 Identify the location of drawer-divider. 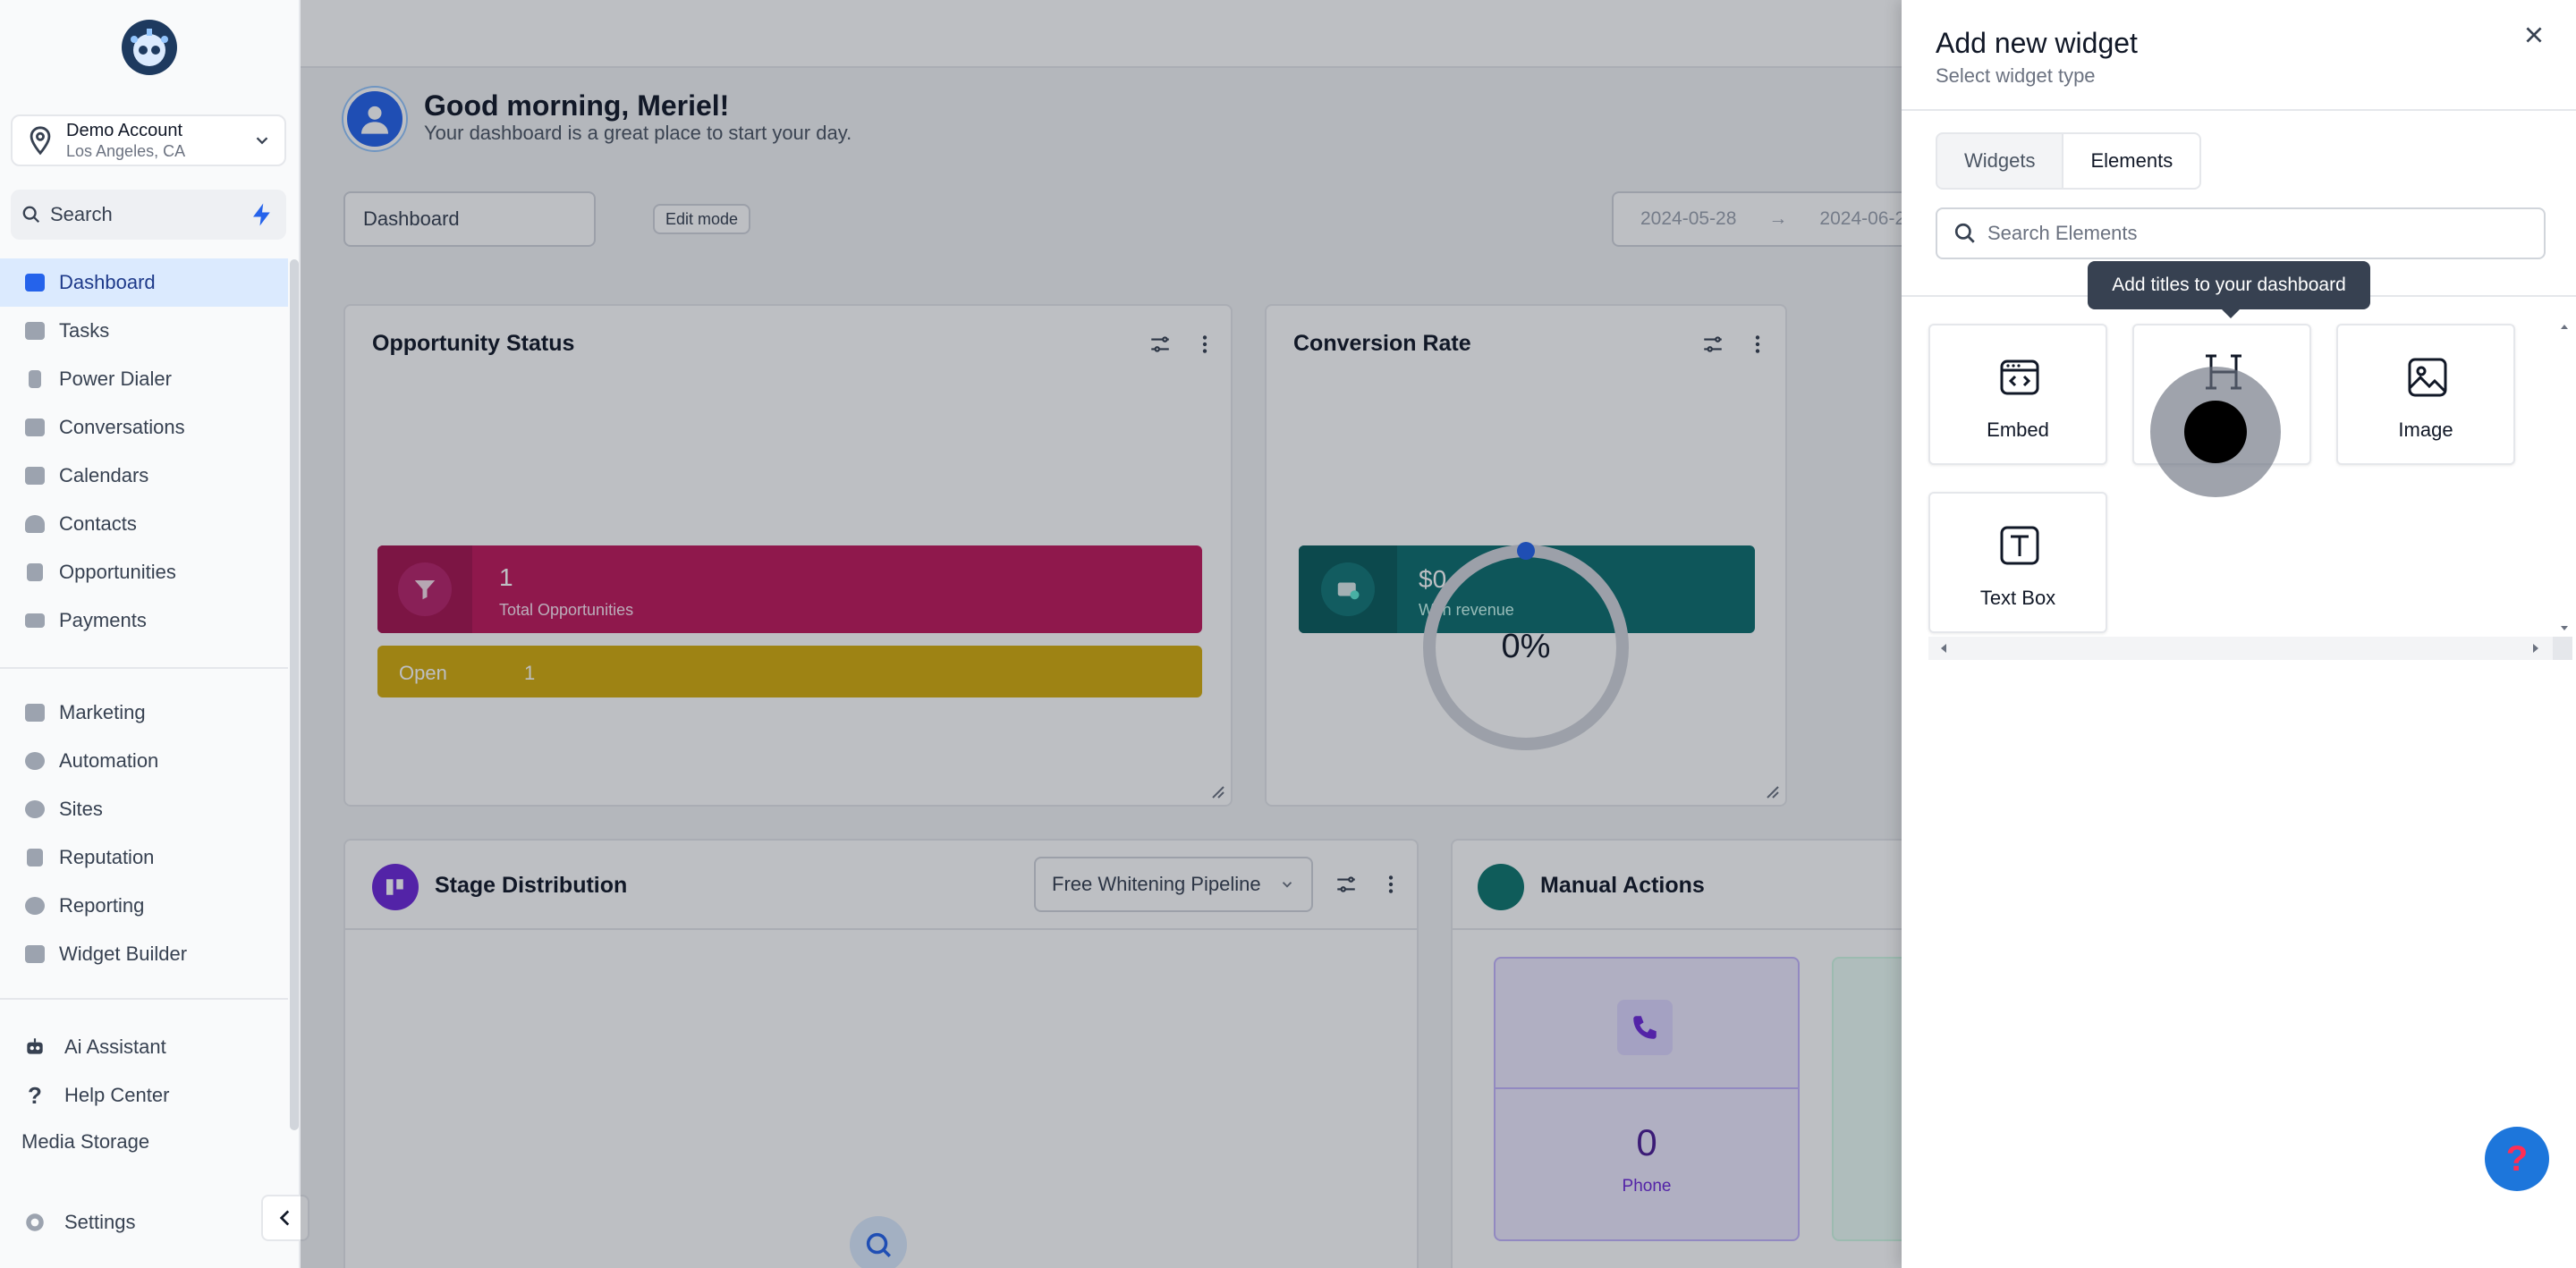
(2239, 110).